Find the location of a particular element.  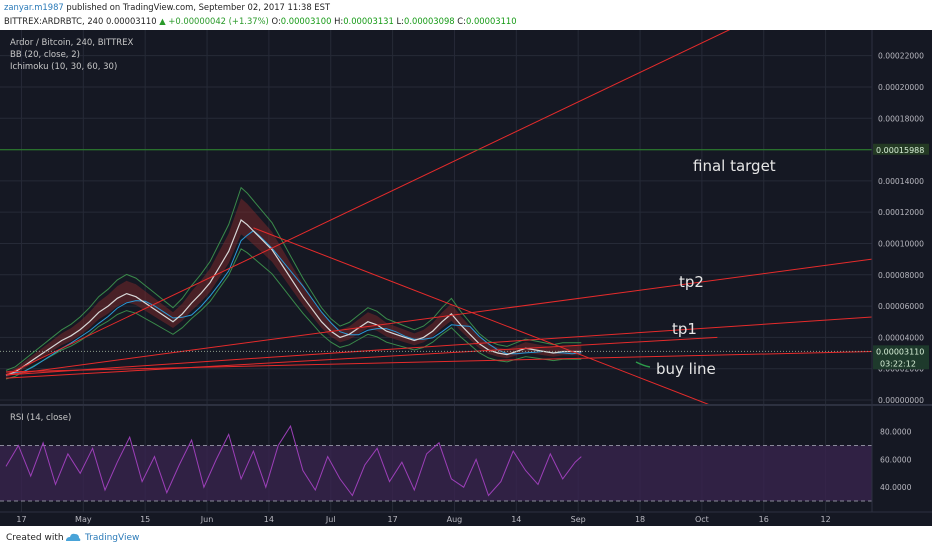

bb-lower-band is located at coordinates (293, 314).